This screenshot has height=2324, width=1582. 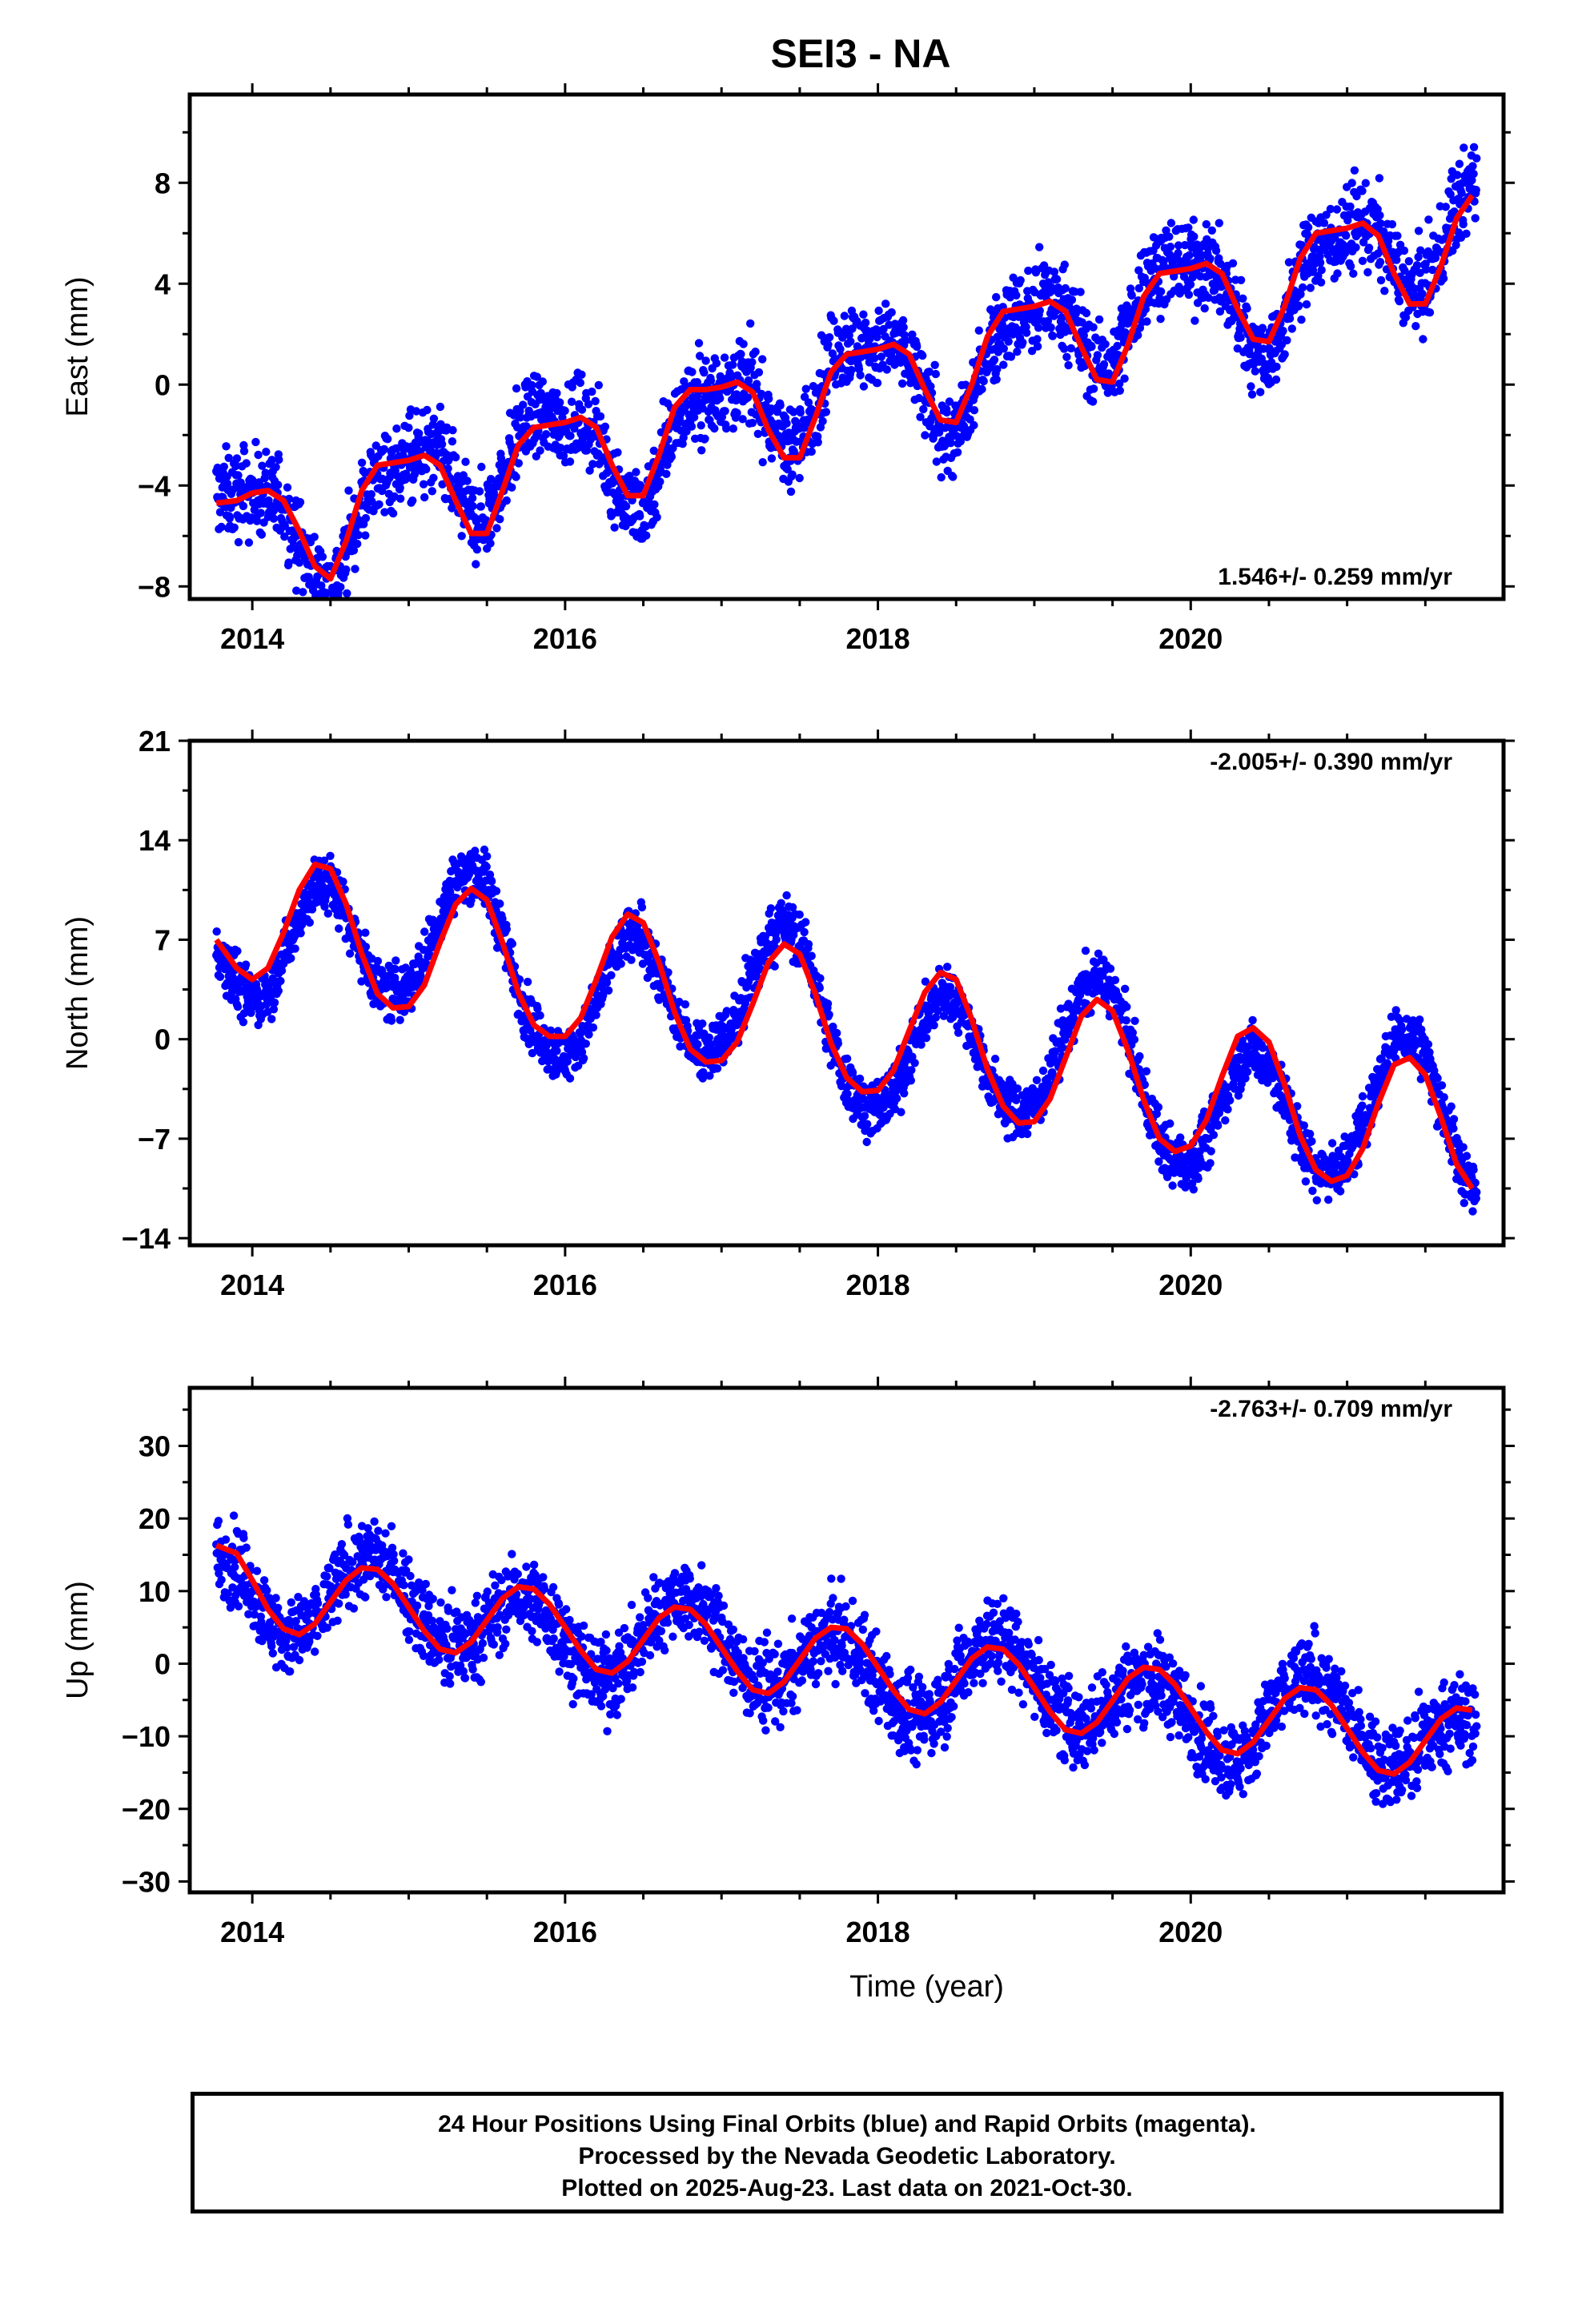 I want to click on x-tick-label: 2014, so click(x=252, y=638).